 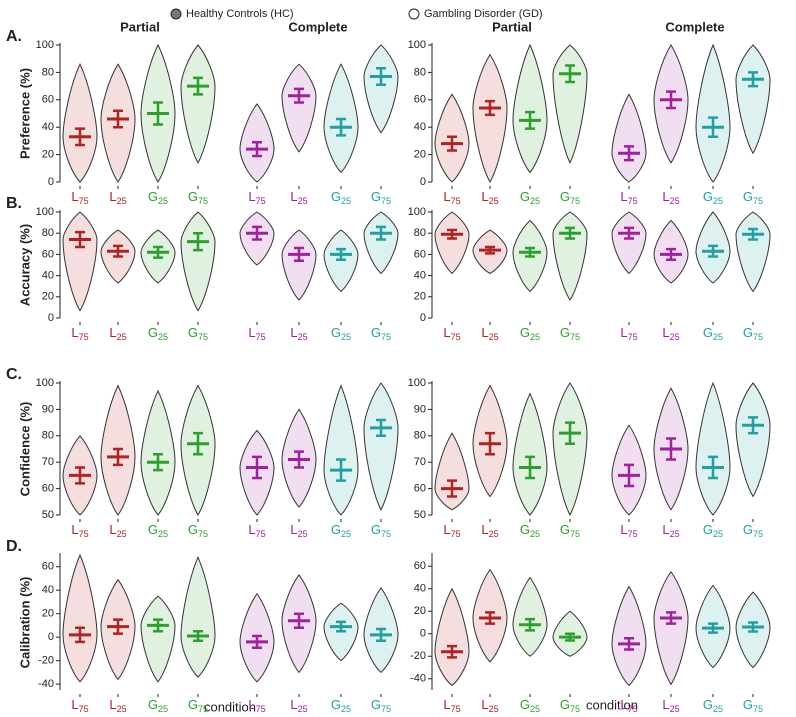 What do you see at coordinates (24, 113) in the screenshot?
I see `y-axis-label: Preference (%)` at bounding box center [24, 113].